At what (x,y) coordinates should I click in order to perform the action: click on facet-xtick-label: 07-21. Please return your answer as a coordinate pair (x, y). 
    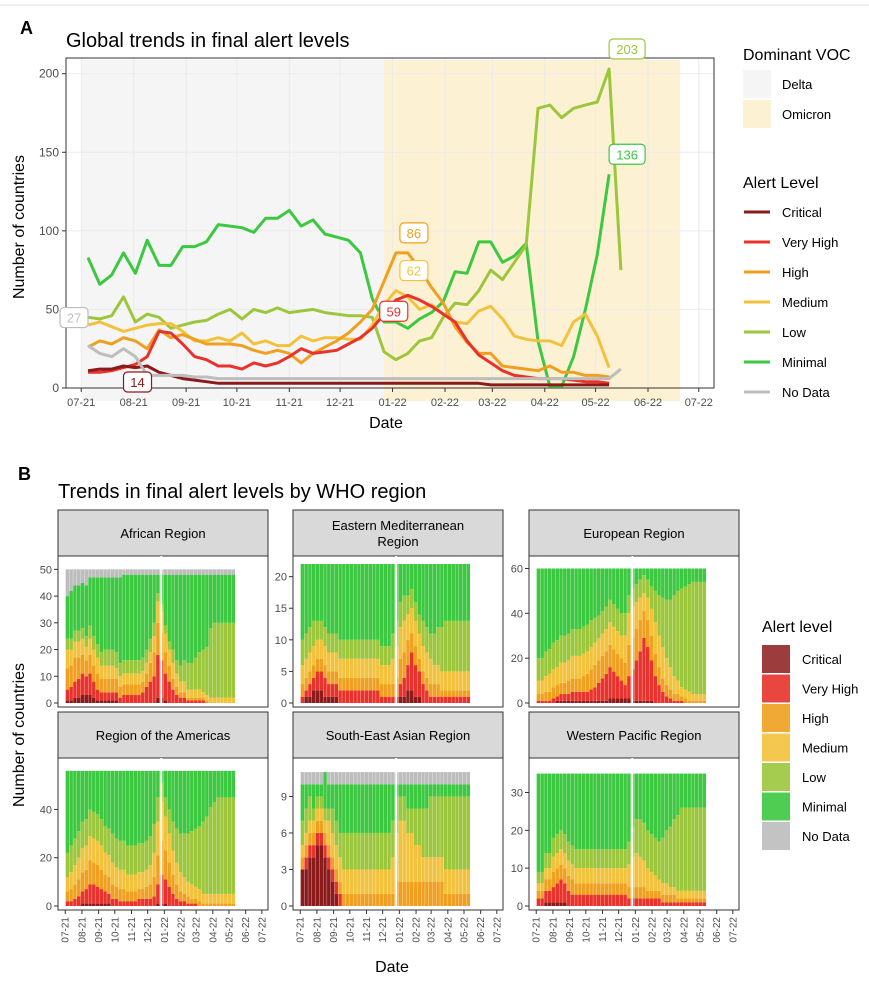
    Looking at the image, I should click on (537, 930).